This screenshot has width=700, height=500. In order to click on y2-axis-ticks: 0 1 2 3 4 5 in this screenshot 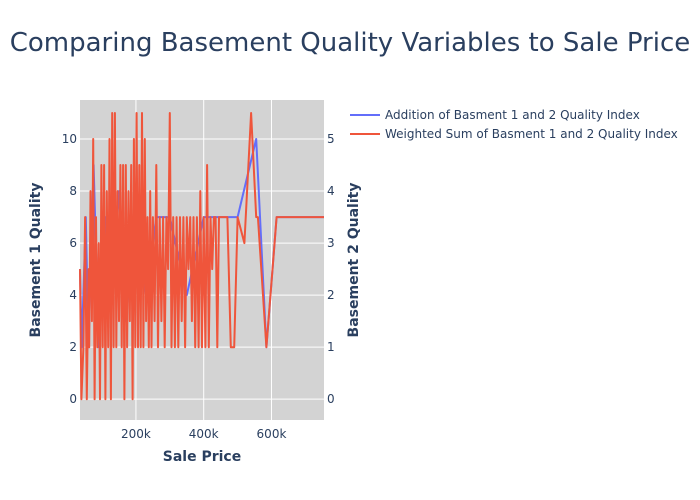, I will do `click(331, 269)`.